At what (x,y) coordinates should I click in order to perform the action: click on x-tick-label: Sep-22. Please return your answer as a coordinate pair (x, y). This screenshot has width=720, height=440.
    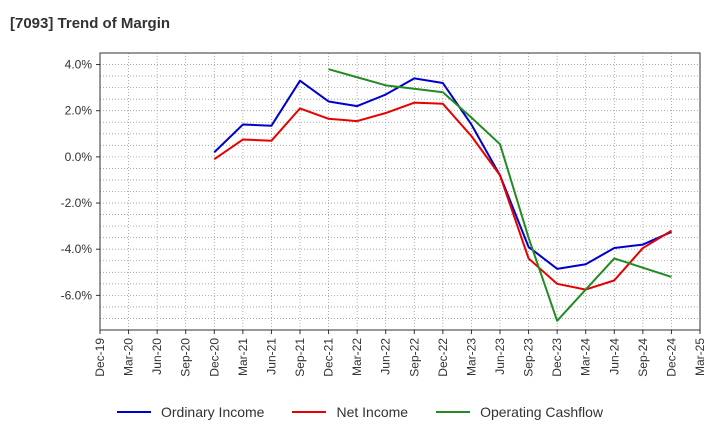
    Looking at the image, I should click on (414, 357).